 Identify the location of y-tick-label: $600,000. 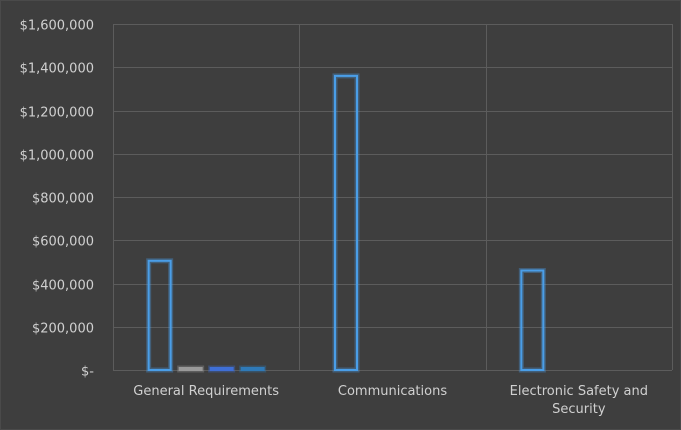
(63, 242).